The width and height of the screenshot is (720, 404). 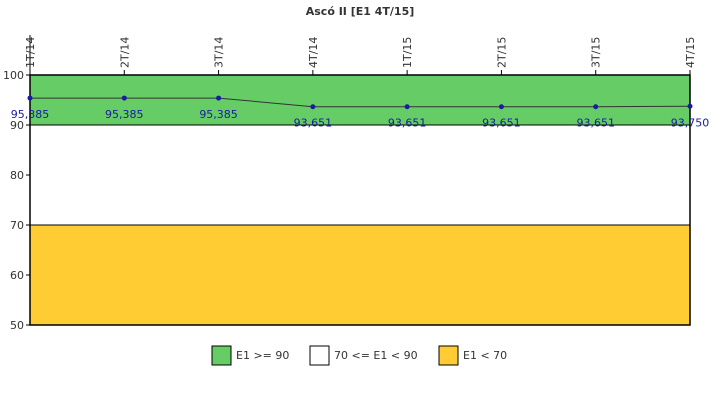 I want to click on legend-label: 70 <= E1 < 90, so click(x=376, y=355).